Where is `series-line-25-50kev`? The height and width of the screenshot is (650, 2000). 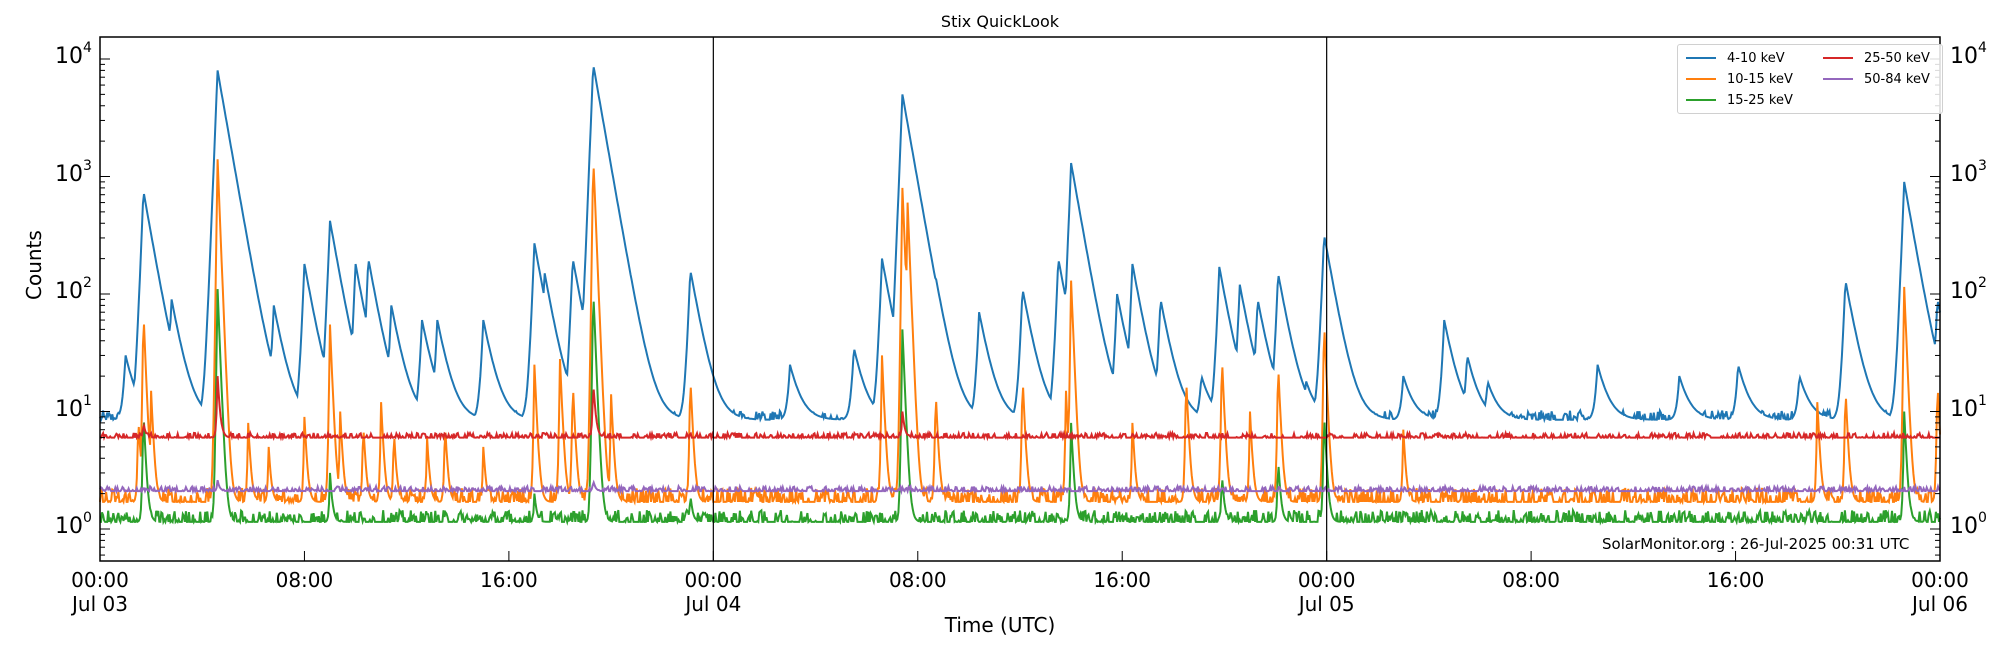 series-line-25-50kev is located at coordinates (1020, 409).